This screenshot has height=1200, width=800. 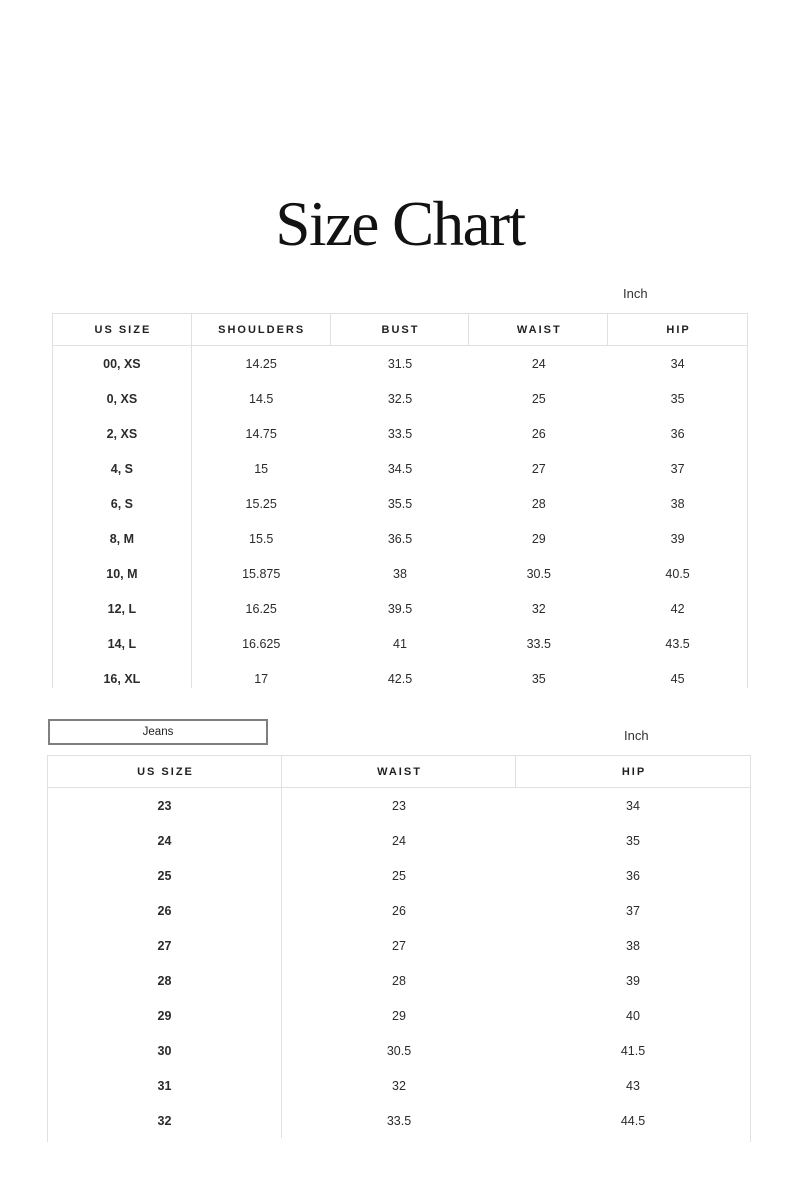 What do you see at coordinates (261, 468) in the screenshot?
I see `cell-shoulders: 15` at bounding box center [261, 468].